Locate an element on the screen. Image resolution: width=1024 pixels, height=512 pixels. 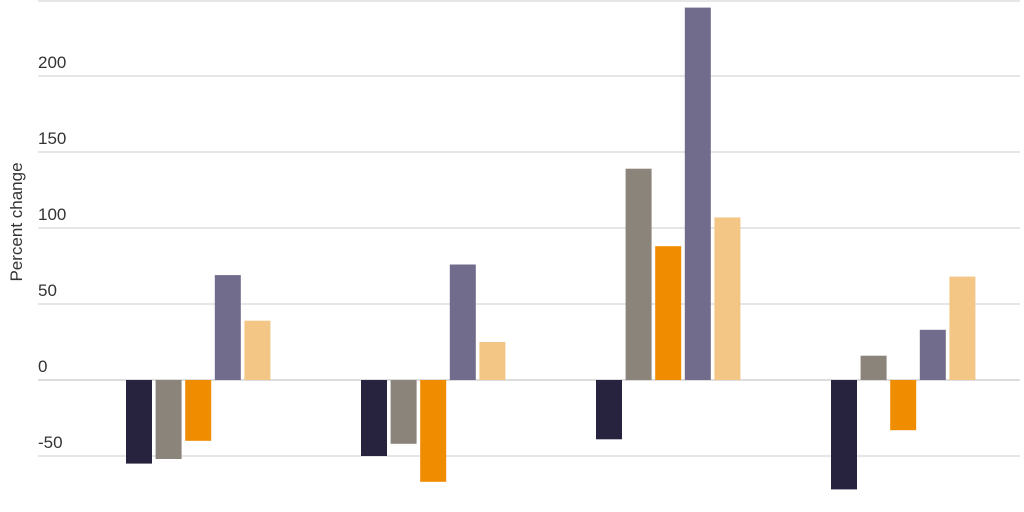
bar-group4-series4 is located at coordinates (932, 354).